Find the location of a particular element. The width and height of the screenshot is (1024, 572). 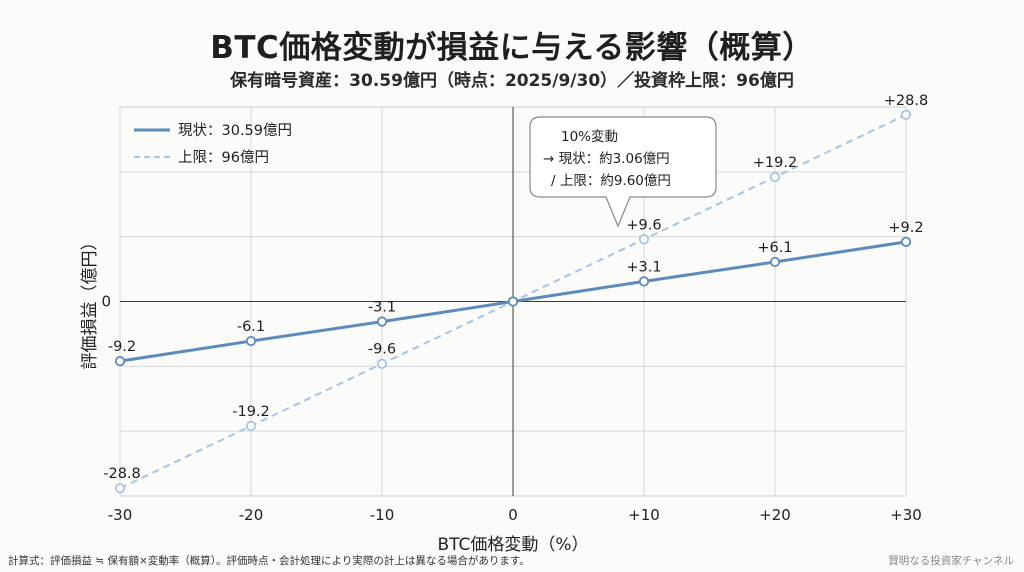

chart-title: BTC価格変動が損益に与える影響（概算） is located at coordinates (512, 48).